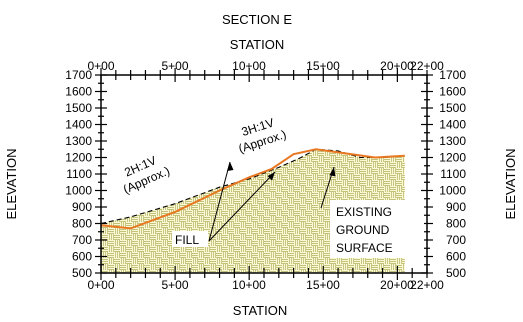 This screenshot has width=523, height=322. I want to click on top-axis-label: STATION, so click(257, 44).